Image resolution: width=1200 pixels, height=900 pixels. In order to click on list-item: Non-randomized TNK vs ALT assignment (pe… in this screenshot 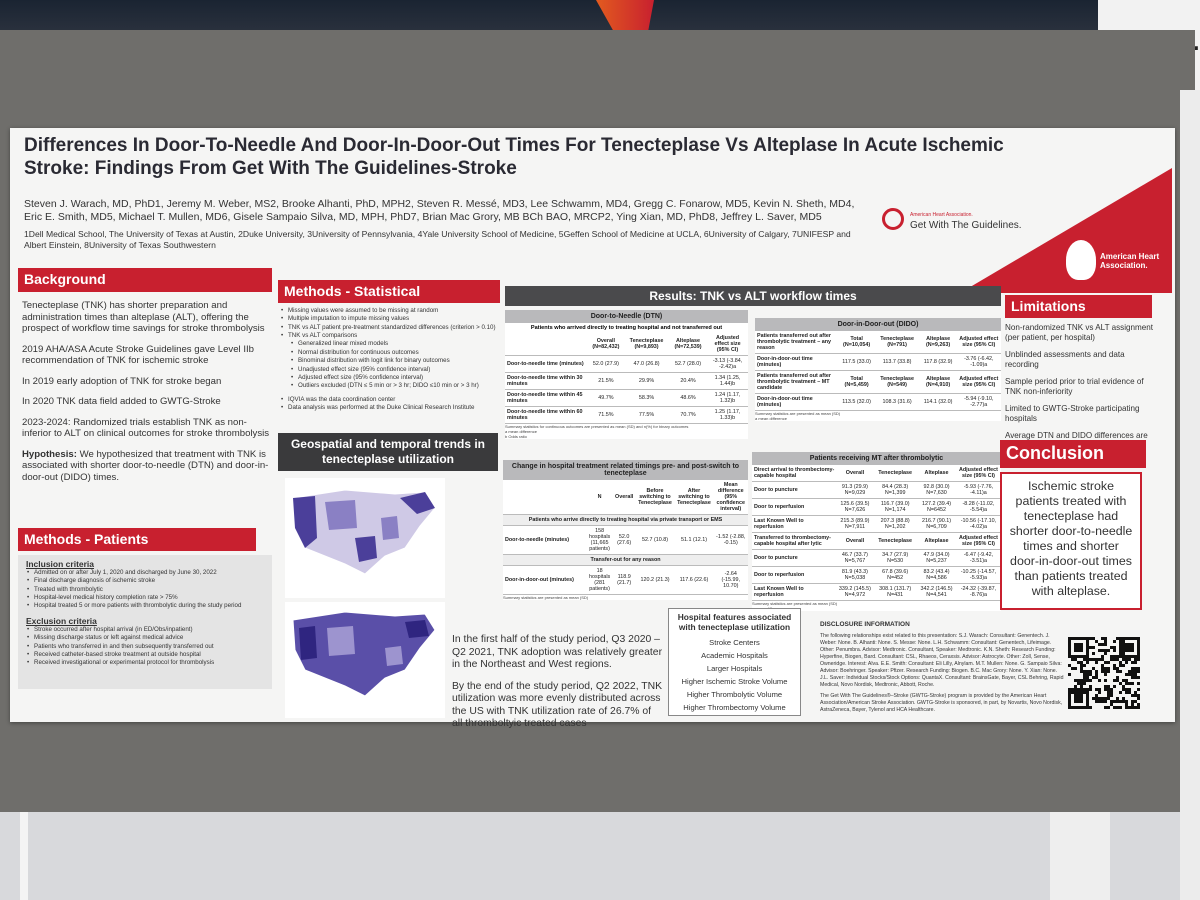, I will do `click(1079, 332)`.